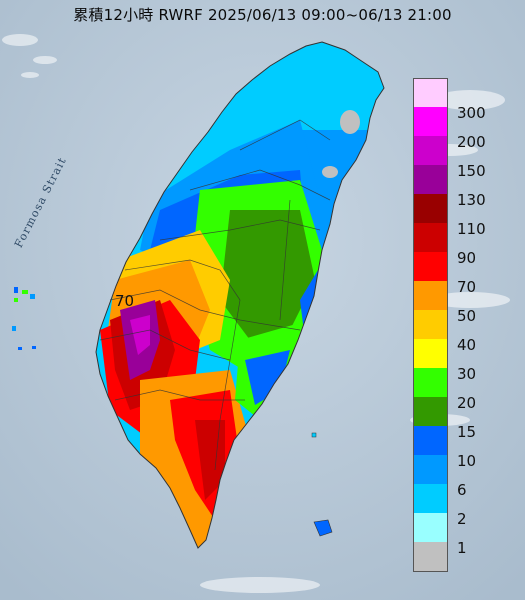 The image size is (525, 600). I want to click on legend-label: 70, so click(467, 287).